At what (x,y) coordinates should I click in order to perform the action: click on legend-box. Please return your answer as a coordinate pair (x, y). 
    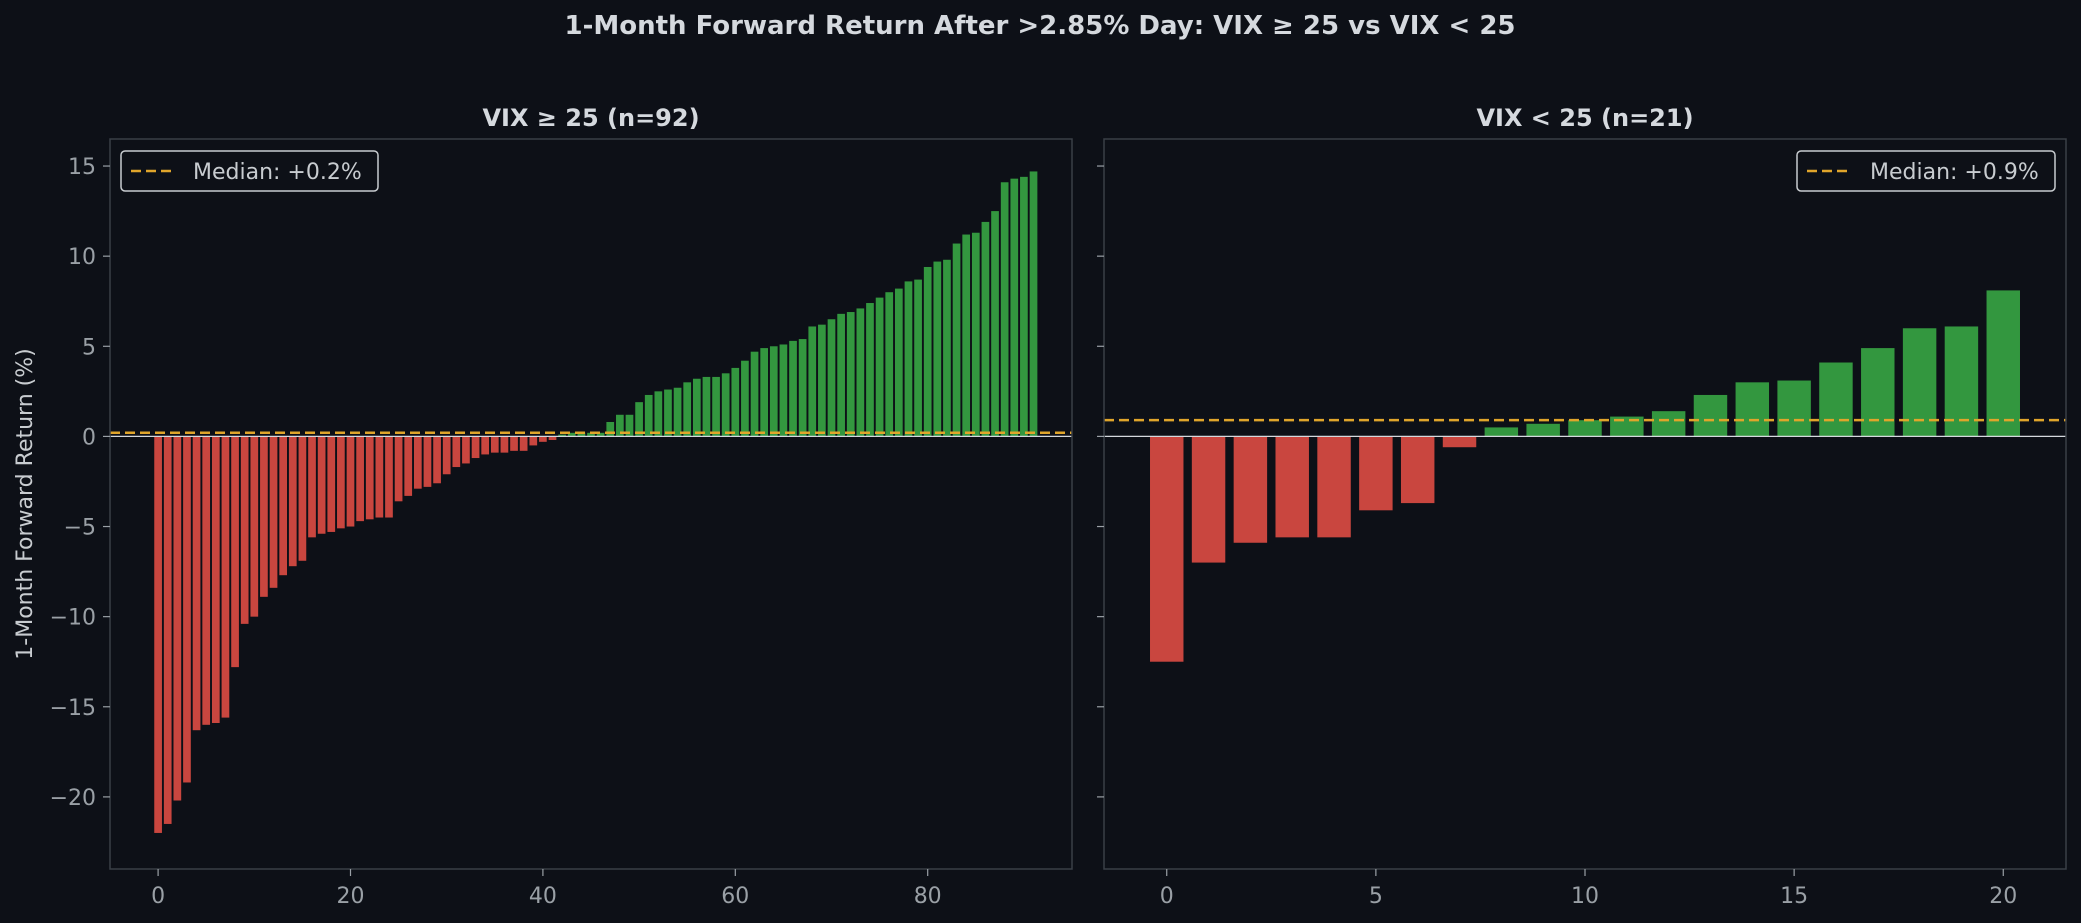
    Looking at the image, I should click on (1926, 171).